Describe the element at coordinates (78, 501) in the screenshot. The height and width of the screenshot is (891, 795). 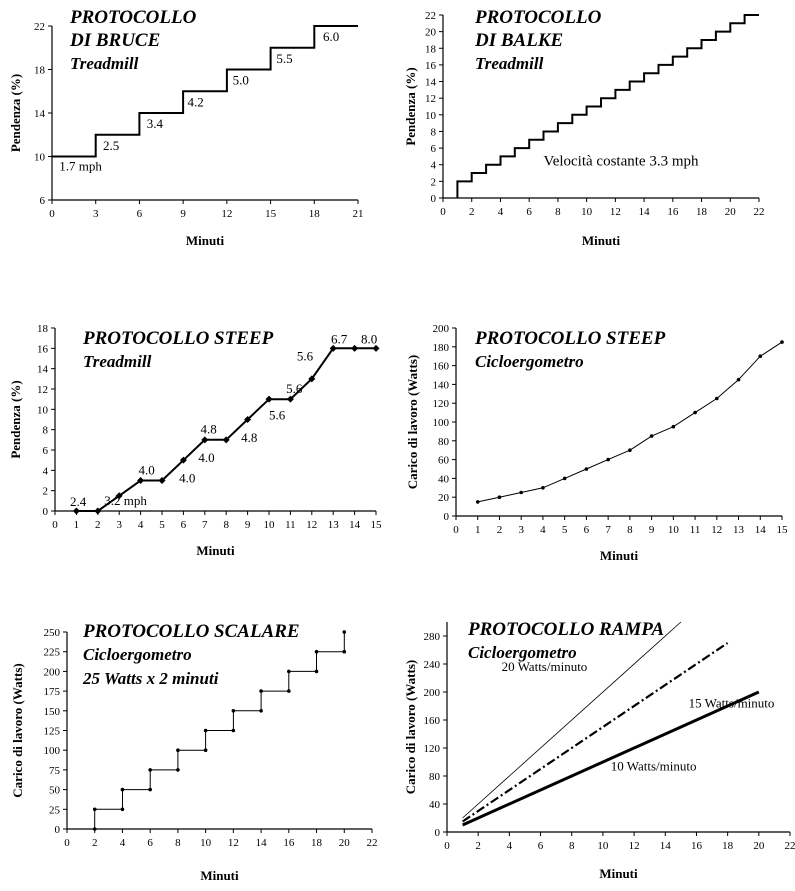
I see `data-annotation: 2.4` at that location.